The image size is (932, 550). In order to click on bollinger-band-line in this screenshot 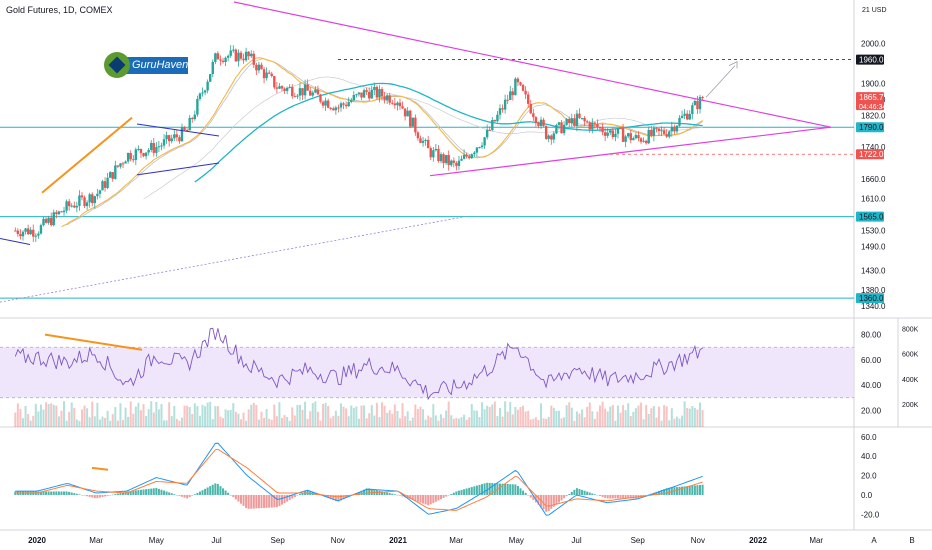, I will do `click(423, 138)`.